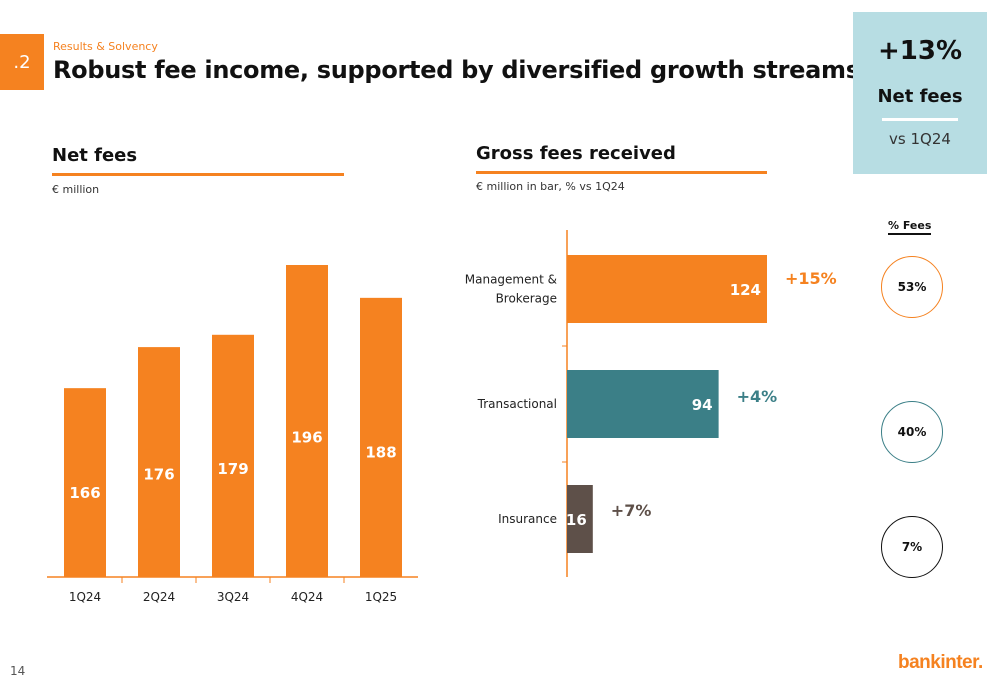 The width and height of the screenshot is (1000, 685). I want to click on fees-share-management: 53%, so click(912, 287).